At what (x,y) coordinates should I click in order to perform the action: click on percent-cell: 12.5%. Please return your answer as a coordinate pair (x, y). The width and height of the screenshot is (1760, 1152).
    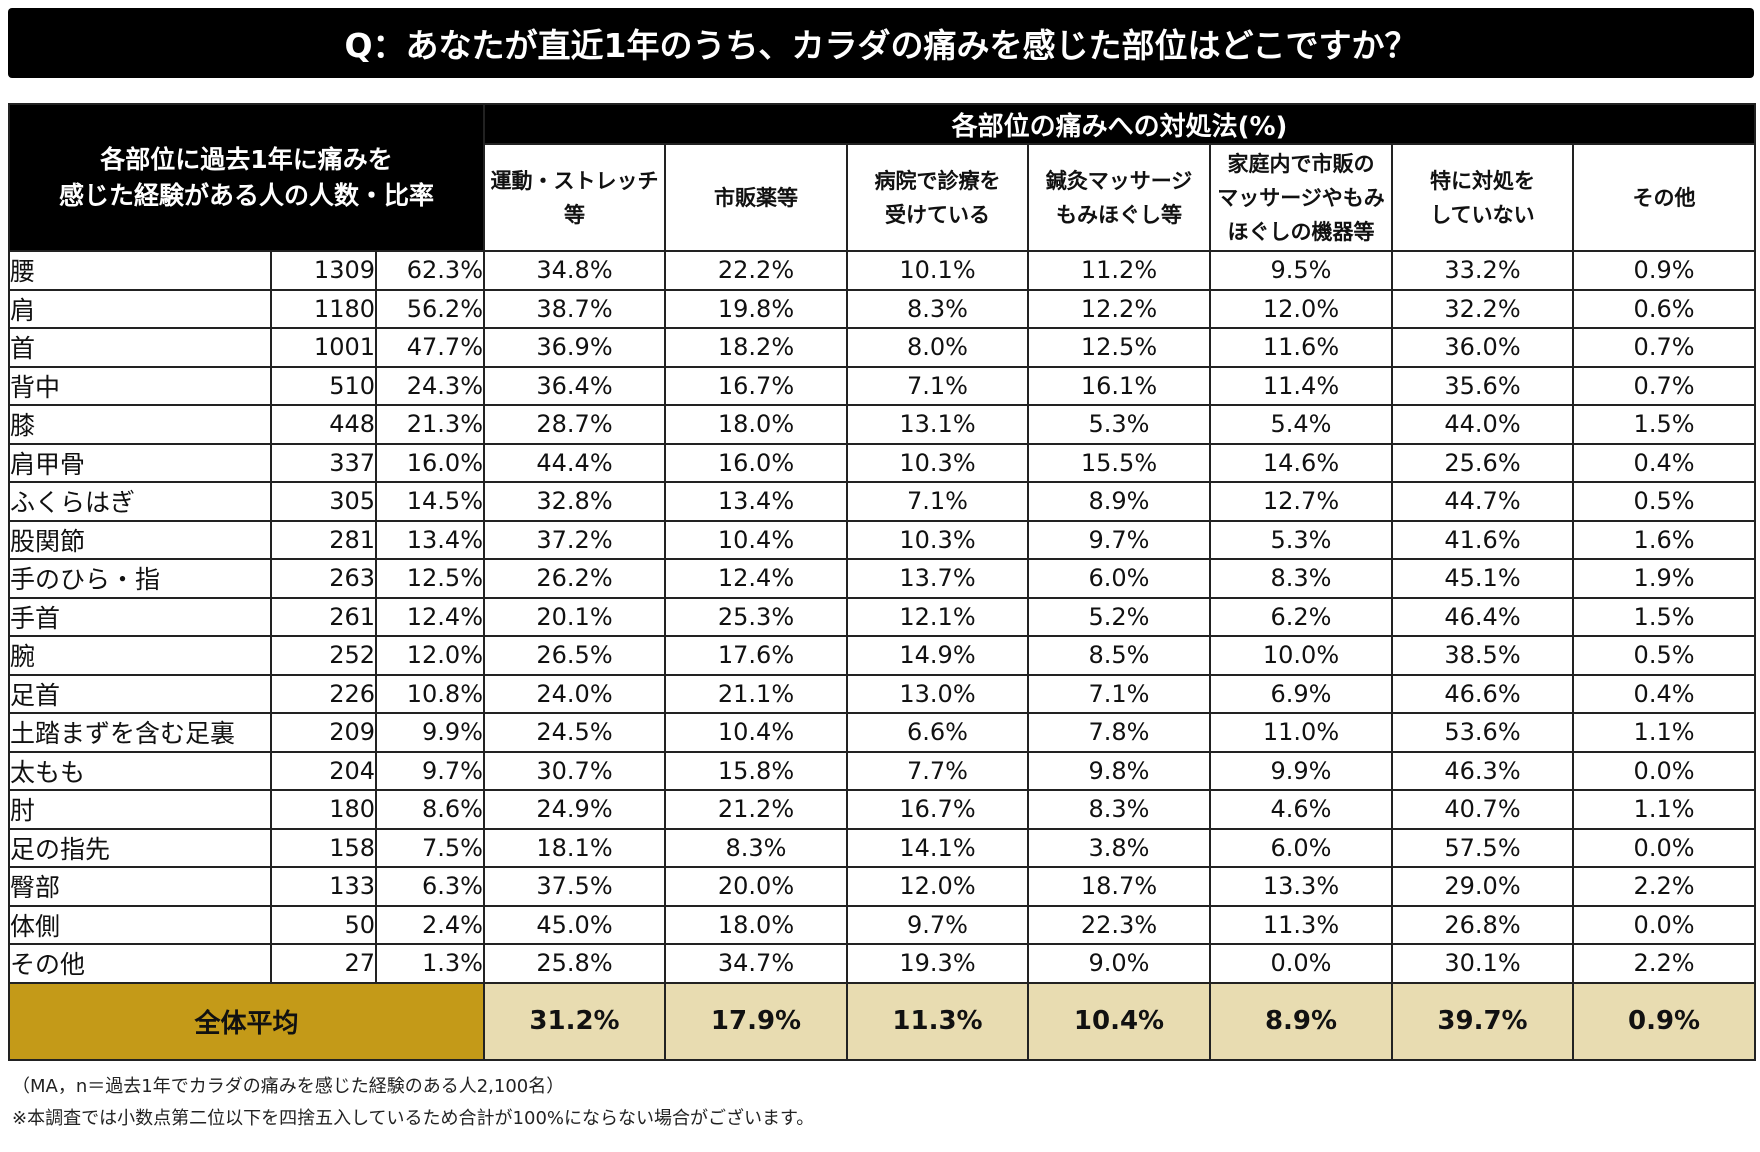
    Looking at the image, I should click on (1119, 347).